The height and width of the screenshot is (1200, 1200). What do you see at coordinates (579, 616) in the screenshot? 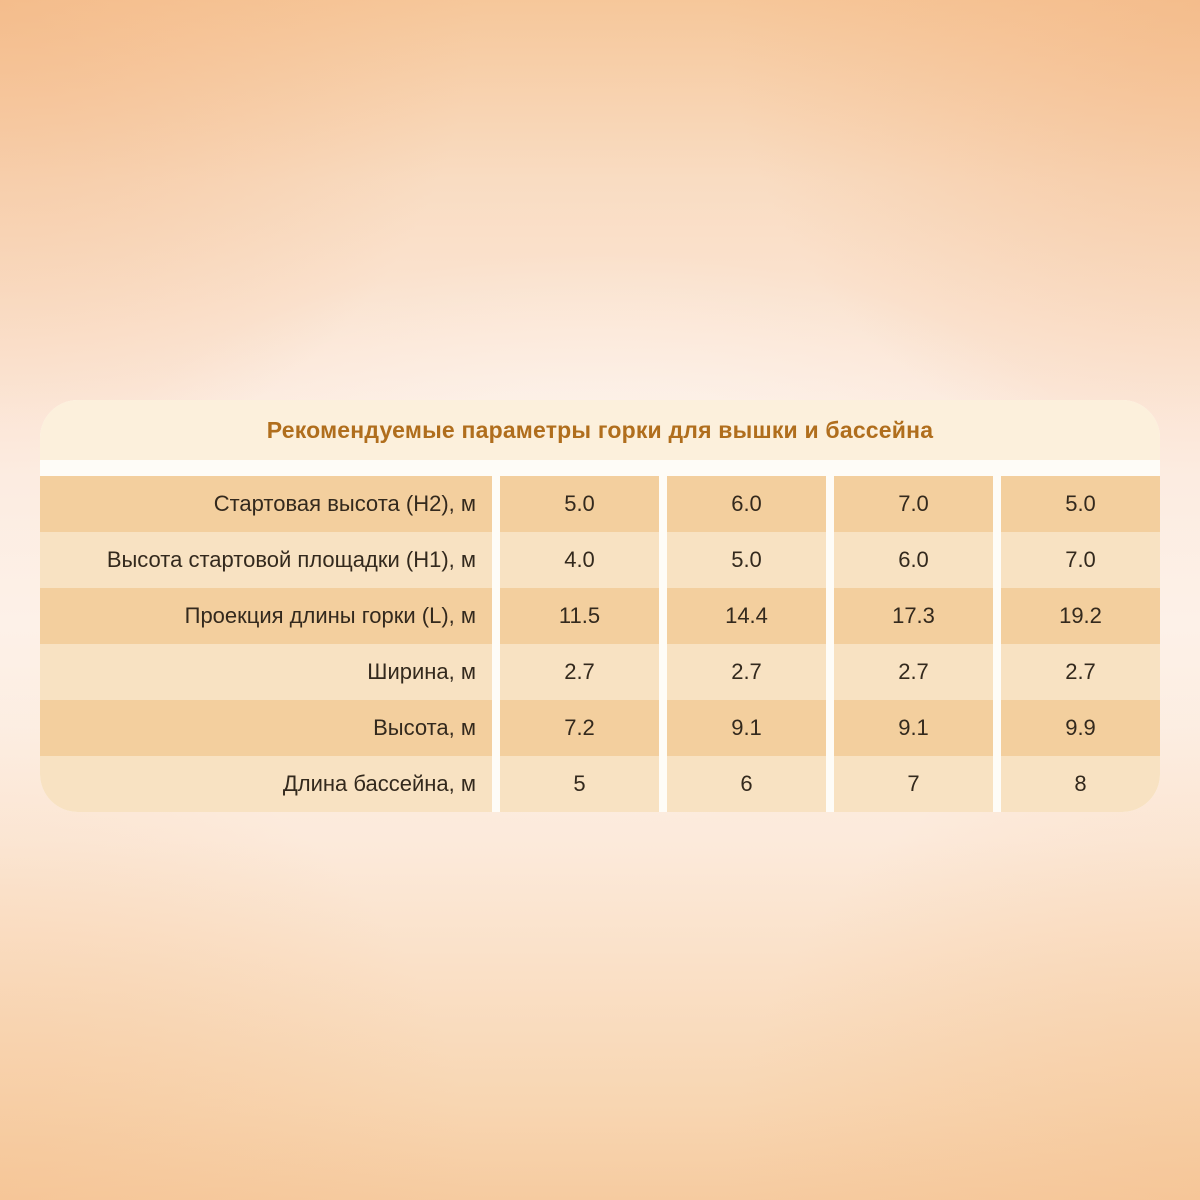
I see `value-cell: 11.5` at bounding box center [579, 616].